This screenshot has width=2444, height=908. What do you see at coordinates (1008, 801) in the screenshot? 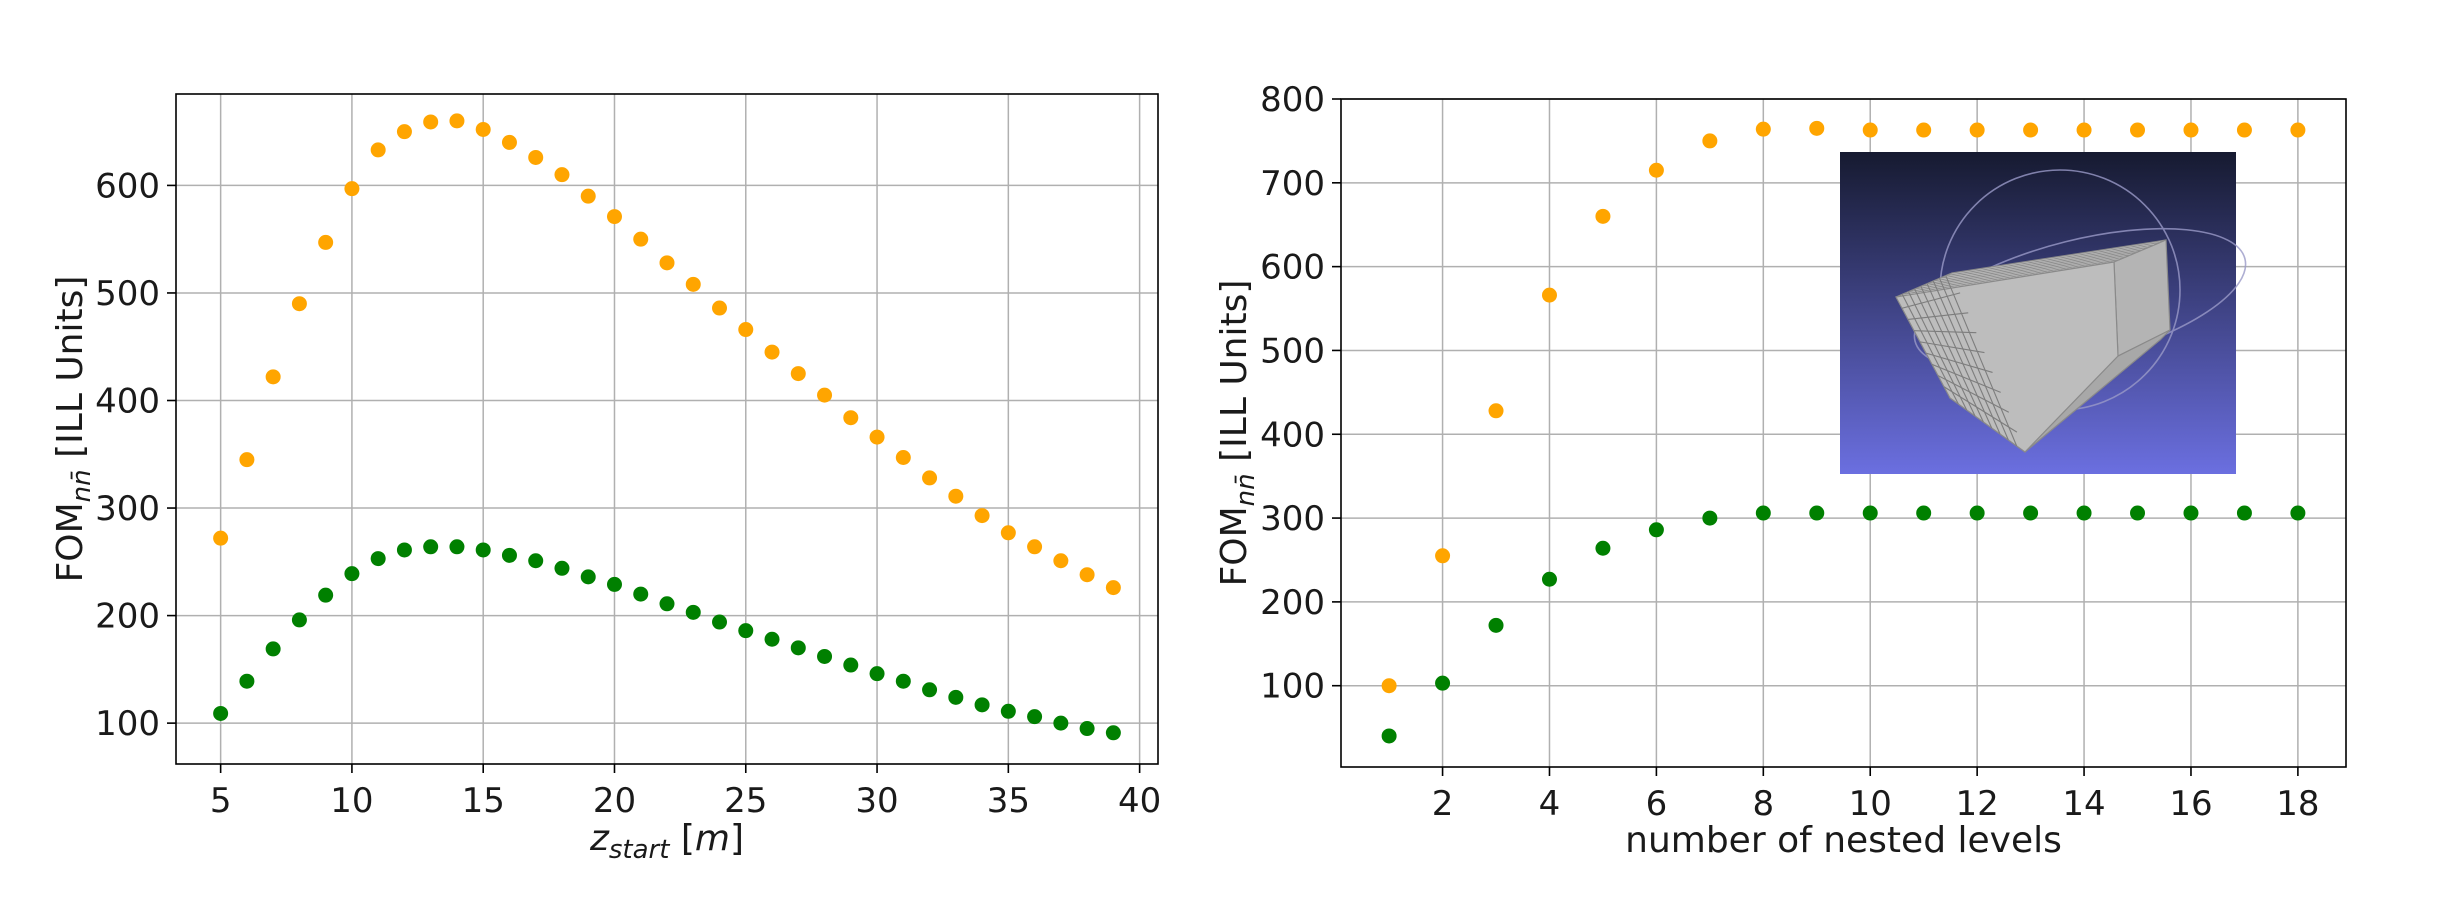
I see `x-tick-label: 35` at bounding box center [1008, 801].